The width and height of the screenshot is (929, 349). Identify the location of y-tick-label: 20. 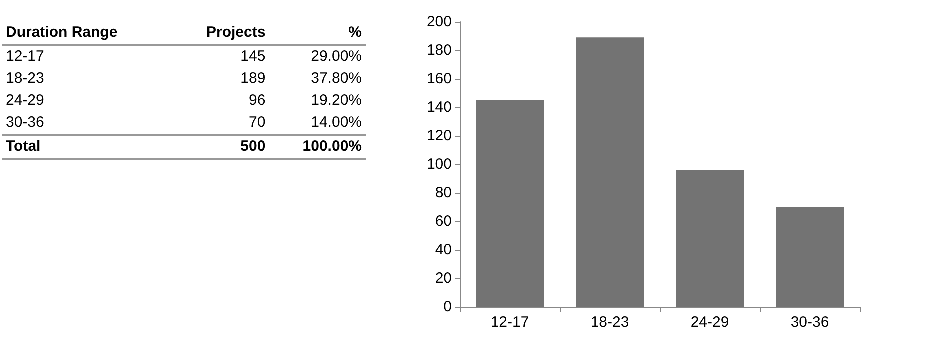
(443, 278).